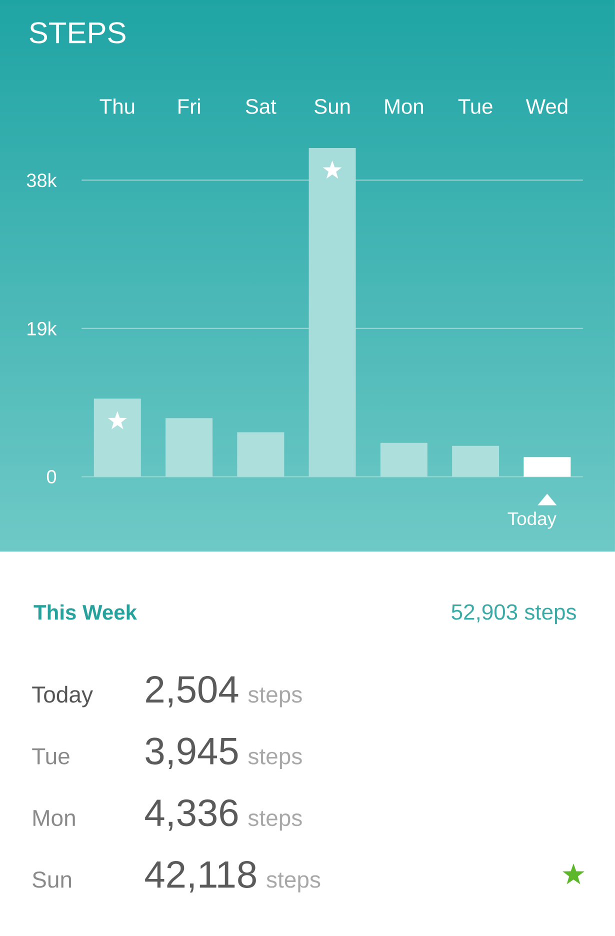  I want to click on x-tick-label: Tue, so click(475, 106).